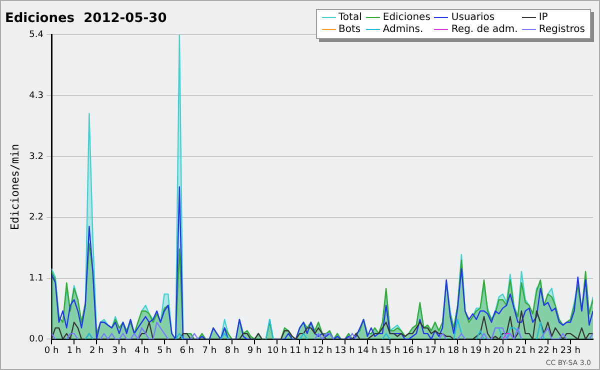  What do you see at coordinates (525, 351) in the screenshot?
I see `x-tick-label: 21 h` at bounding box center [525, 351].